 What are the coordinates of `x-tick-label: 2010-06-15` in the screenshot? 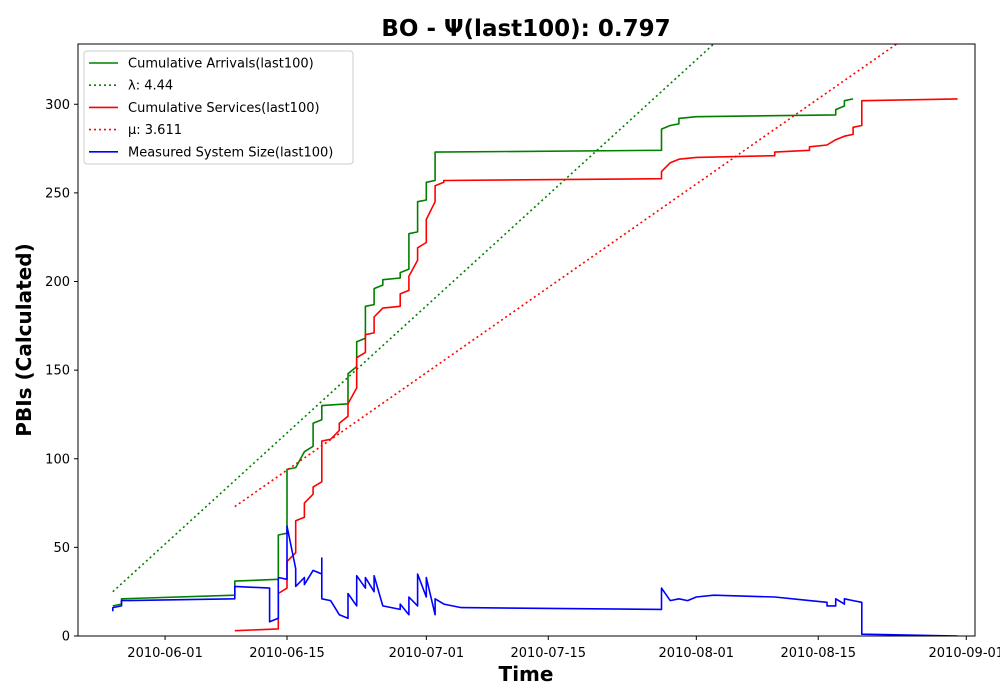 It's located at (287, 653).